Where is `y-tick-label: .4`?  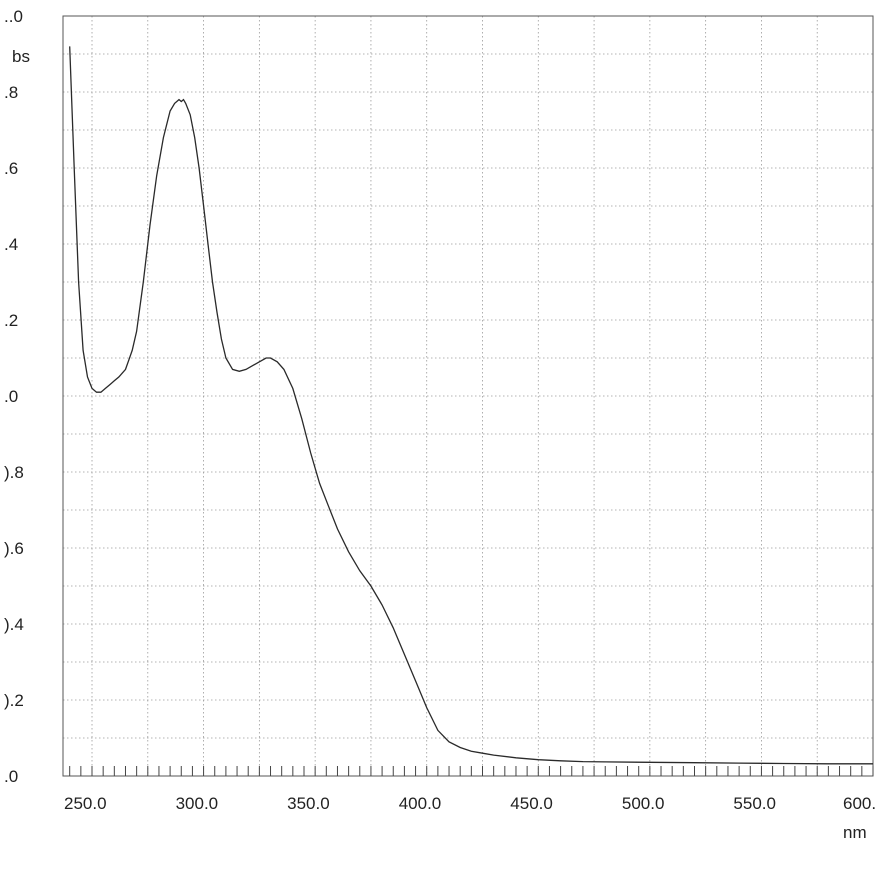
y-tick-label: .4 is located at coordinates (11, 244).